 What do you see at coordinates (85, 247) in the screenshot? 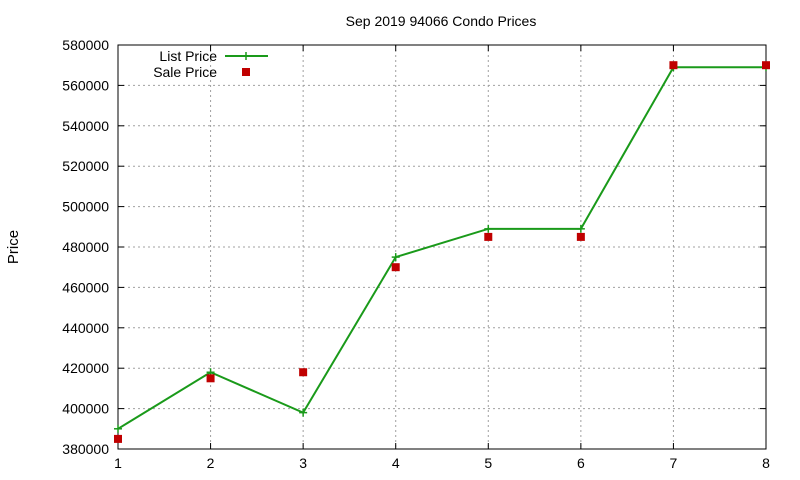
I see `y-tick-label: 480000` at bounding box center [85, 247].